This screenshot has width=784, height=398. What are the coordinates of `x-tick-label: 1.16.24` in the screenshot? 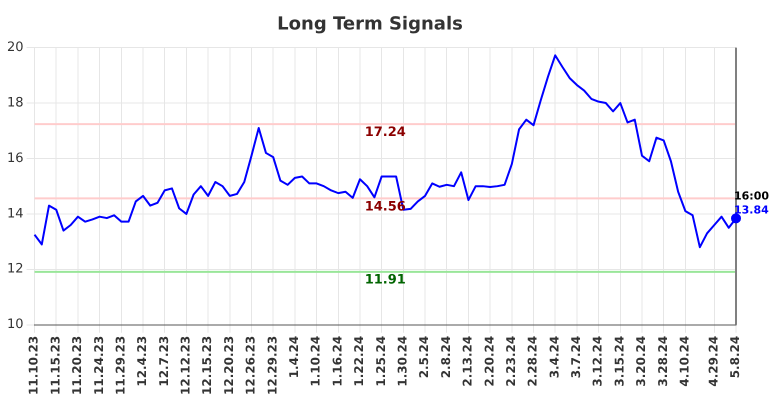 It's located at (337, 361).